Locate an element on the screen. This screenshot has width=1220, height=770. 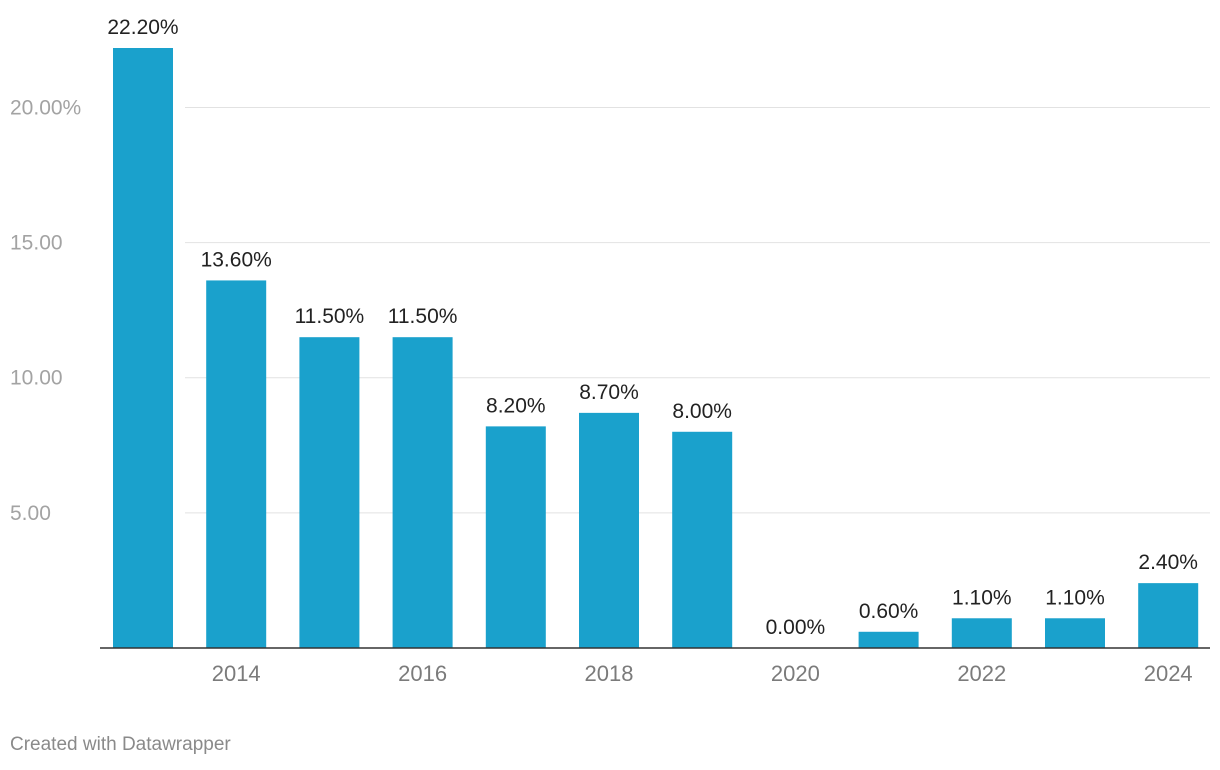
x-tick-label: 2018 is located at coordinates (609, 673).